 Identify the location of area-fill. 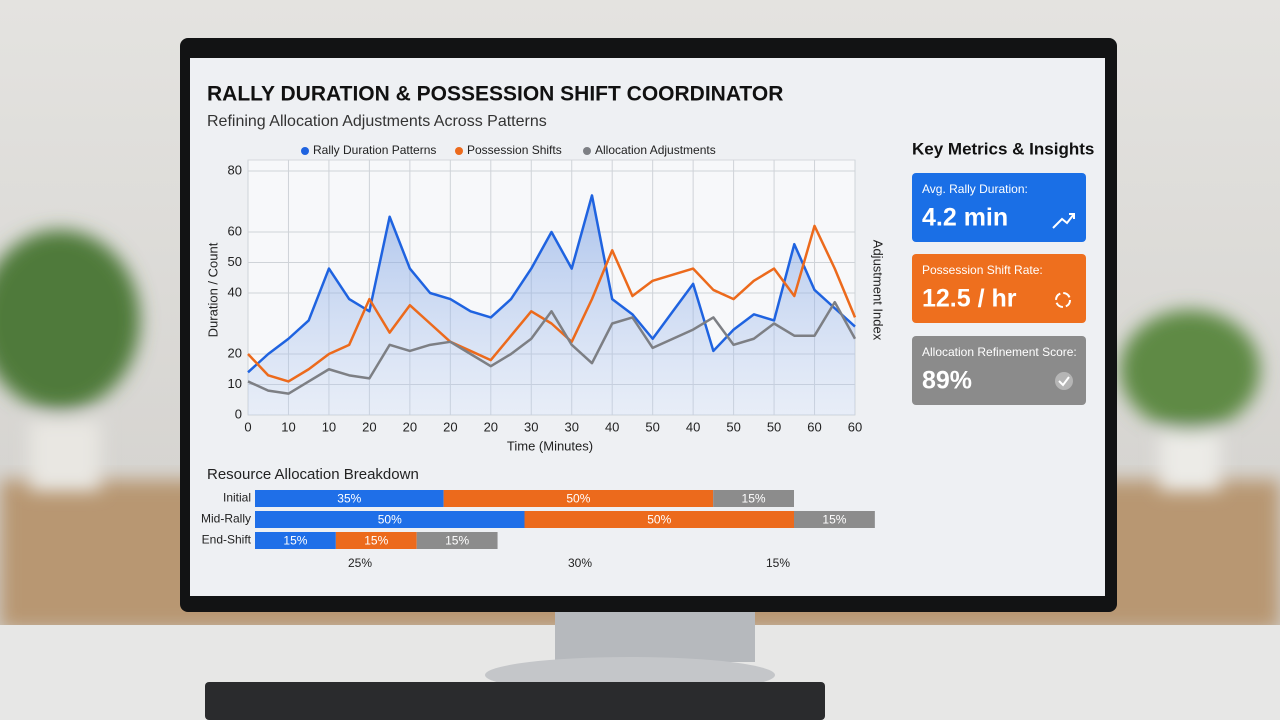
(551, 305).